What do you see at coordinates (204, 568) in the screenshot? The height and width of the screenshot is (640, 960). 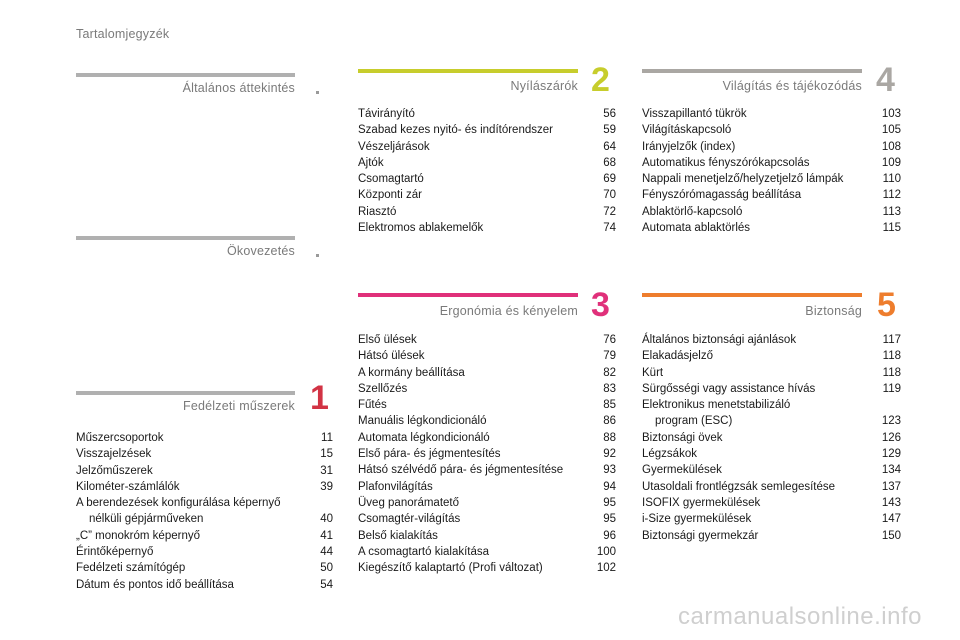 I see `toc-item: Fedélzeti számítógép 50` at bounding box center [204, 568].